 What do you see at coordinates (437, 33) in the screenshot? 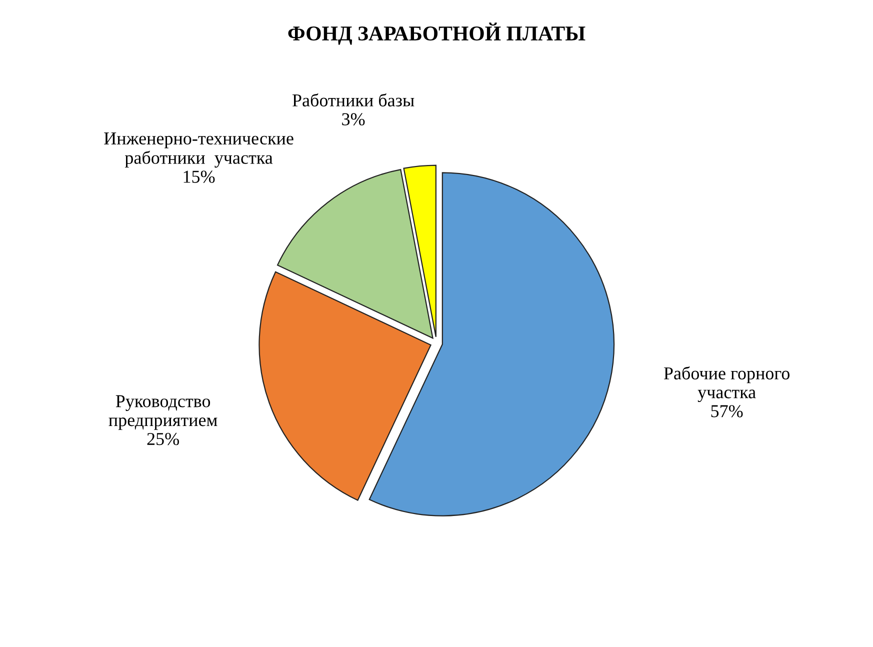
I see `chart-title: ФОНД ЗАРАБОТНОЙ ПЛАТЫ` at bounding box center [437, 33].